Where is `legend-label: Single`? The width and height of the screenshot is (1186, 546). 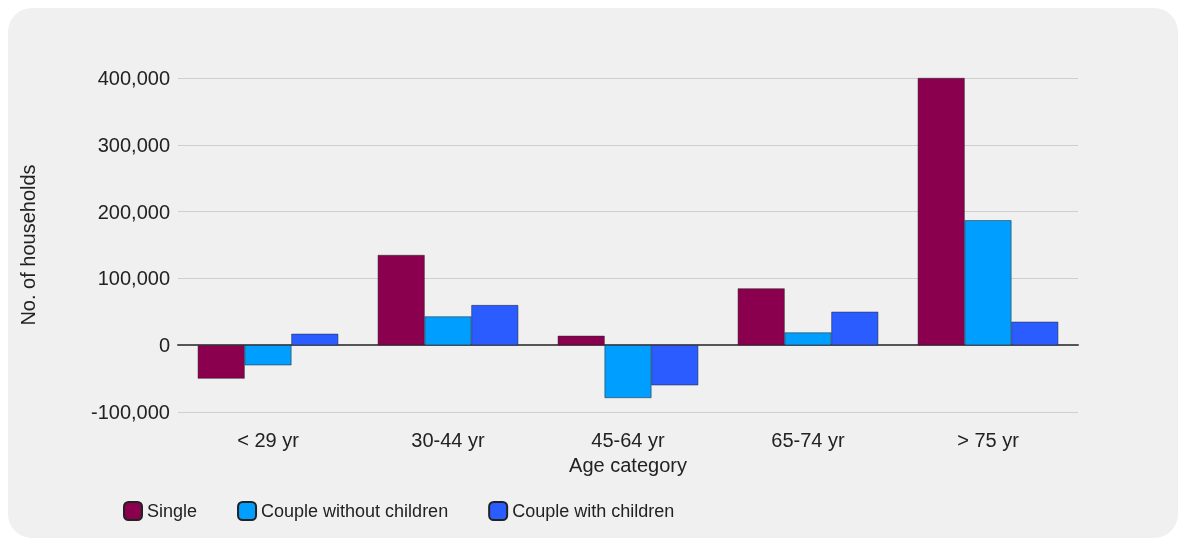
legend-label: Single is located at coordinates (172, 511).